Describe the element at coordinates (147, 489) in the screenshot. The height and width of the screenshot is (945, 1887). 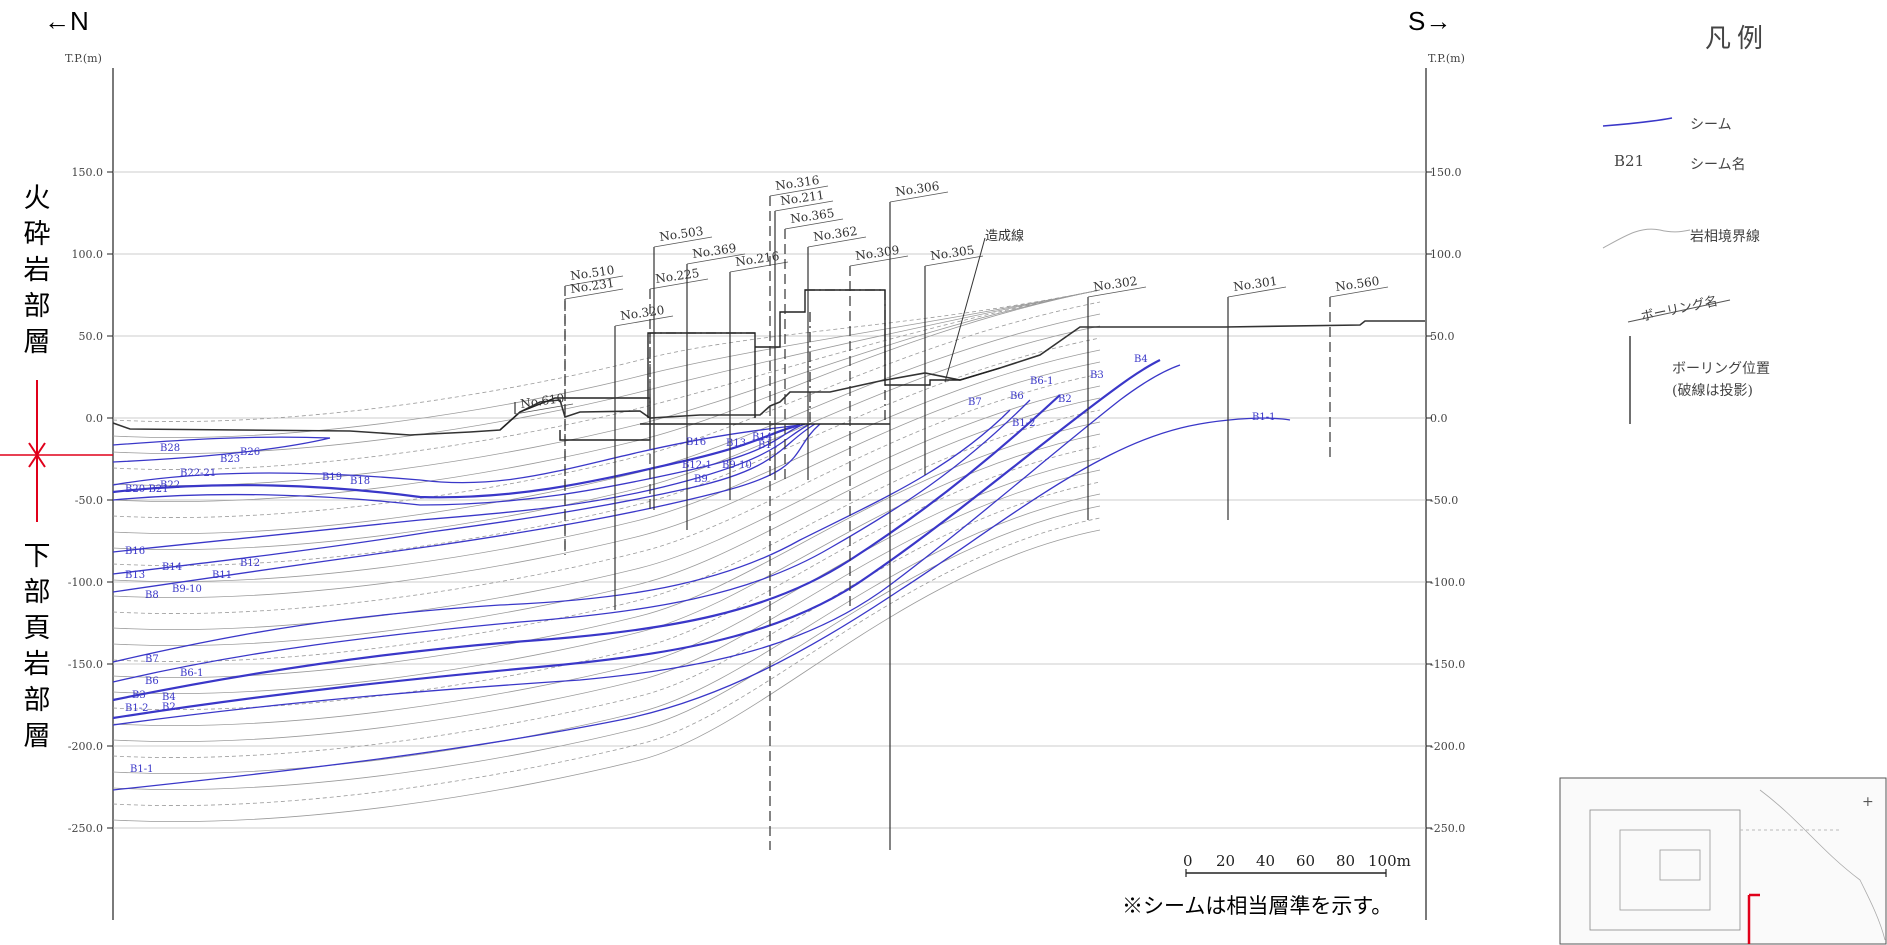
I see `seam-label: B20-B21` at that location.